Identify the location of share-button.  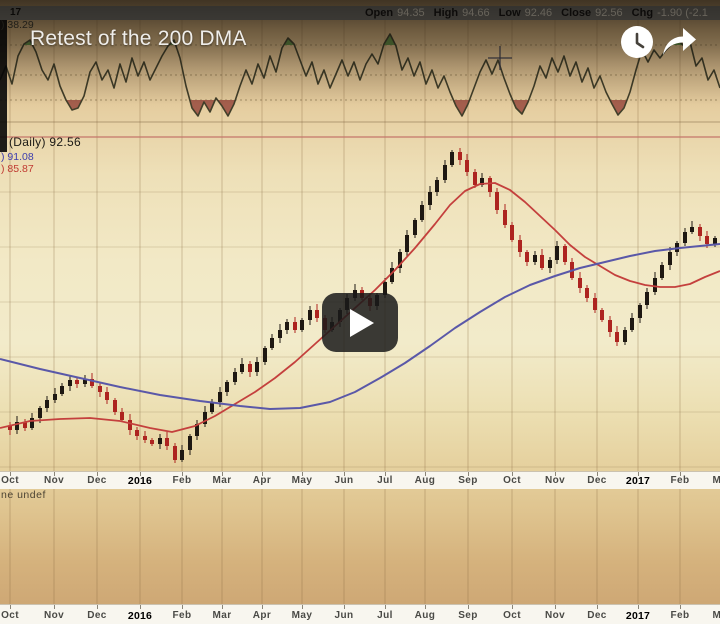
(679, 41).